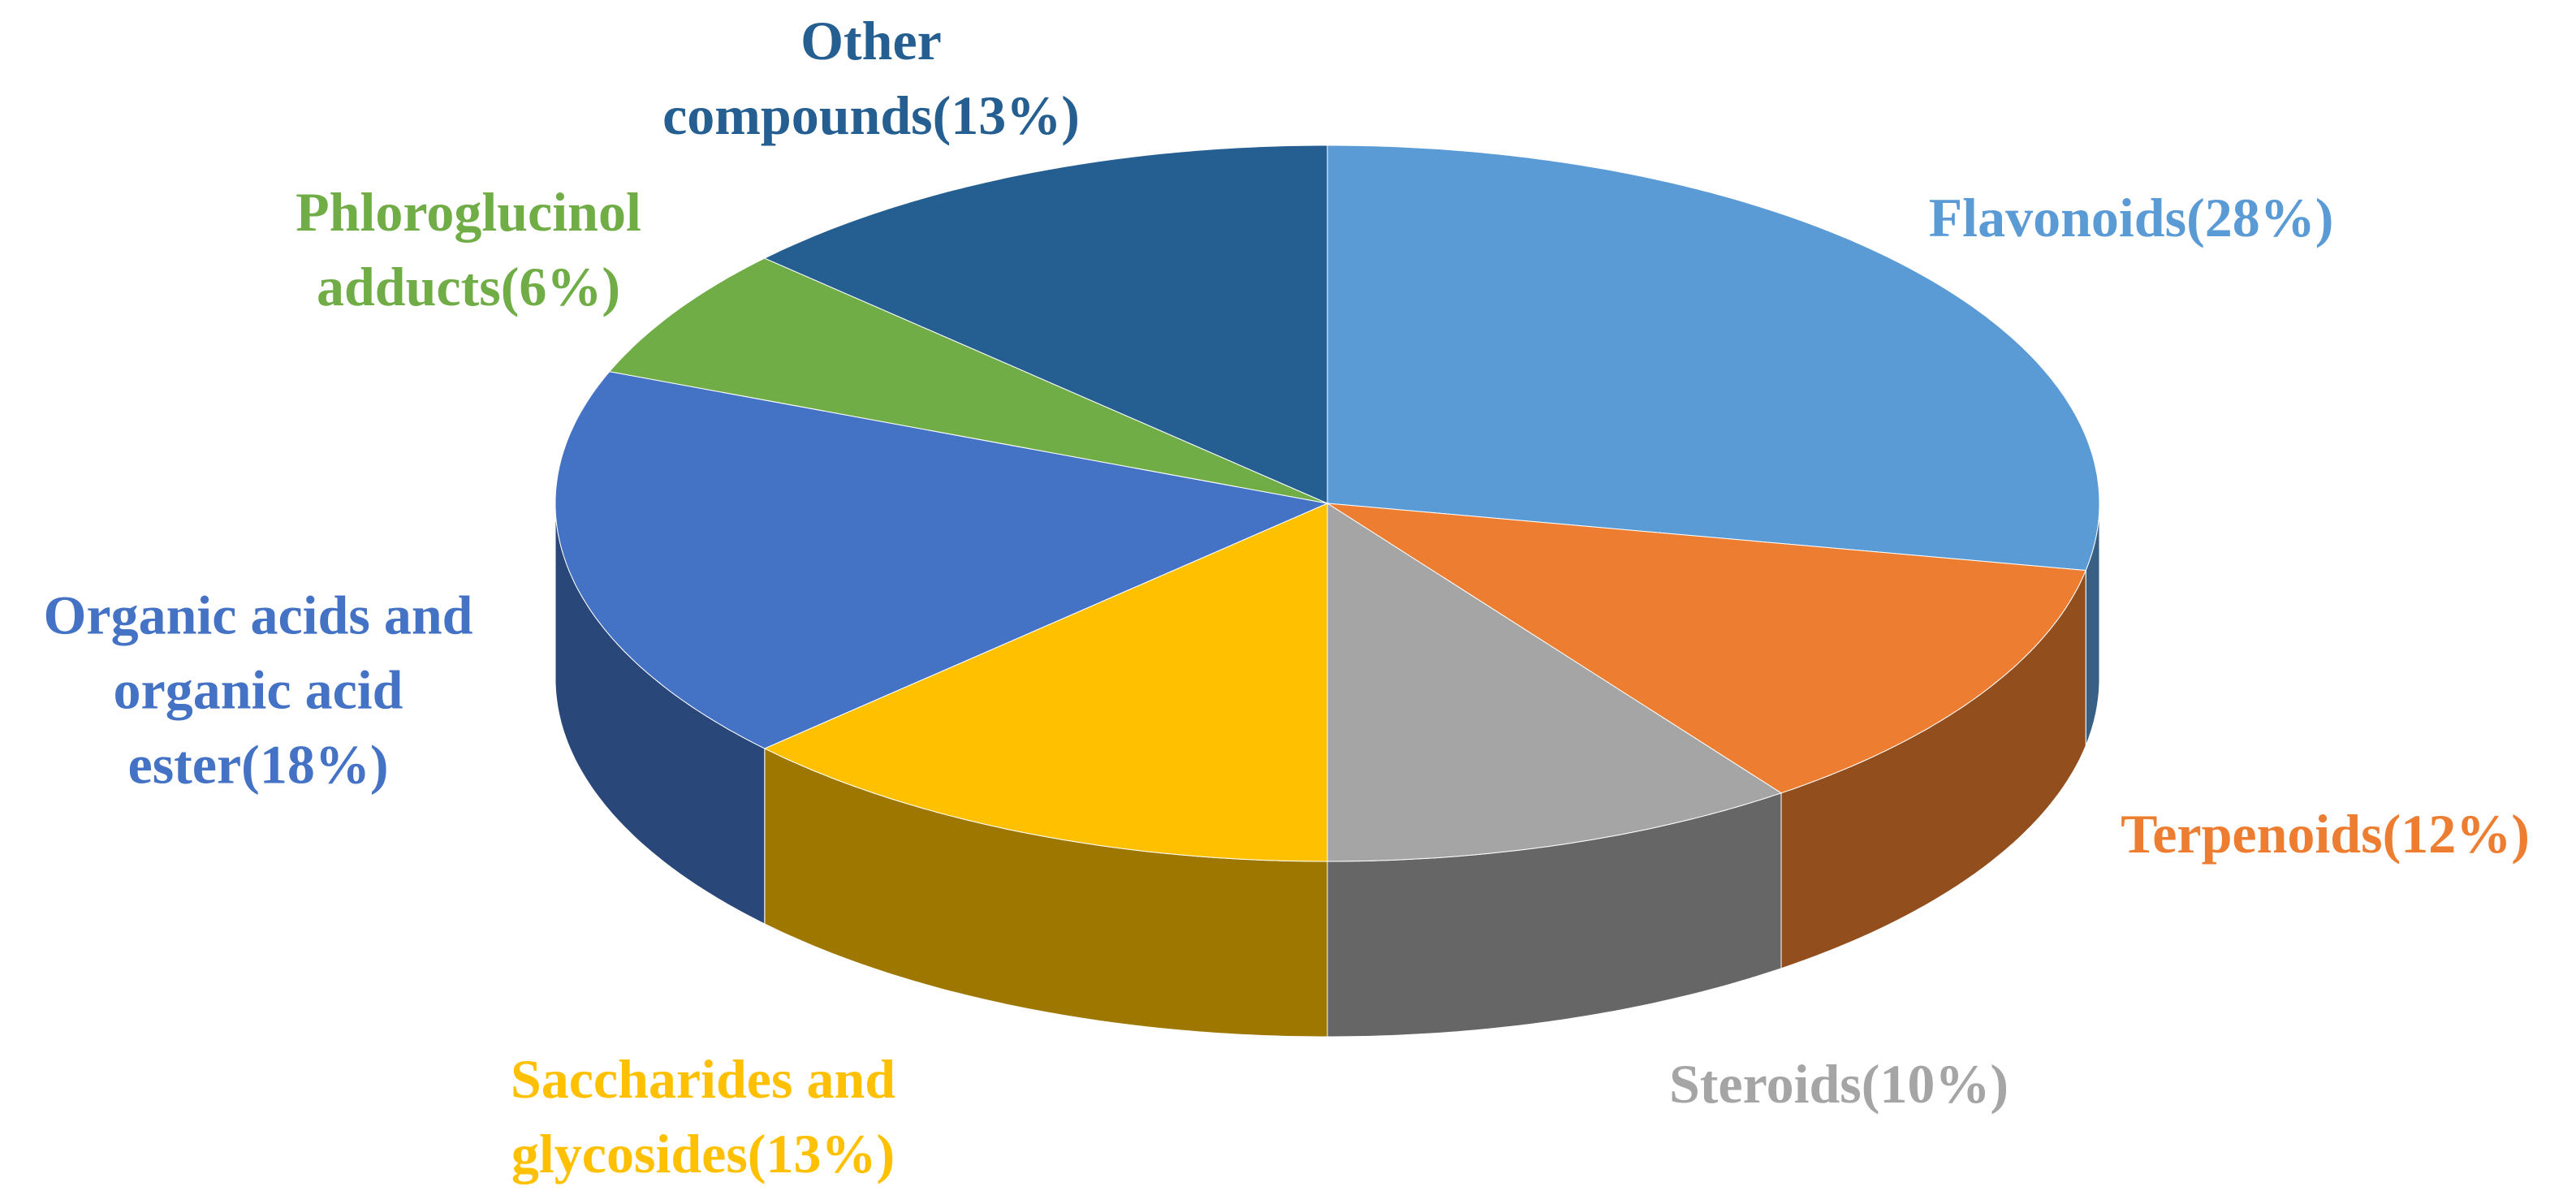 This screenshot has width=2576, height=1191. I want to click on slice-label: Flavonoids(28%), so click(2131, 218).